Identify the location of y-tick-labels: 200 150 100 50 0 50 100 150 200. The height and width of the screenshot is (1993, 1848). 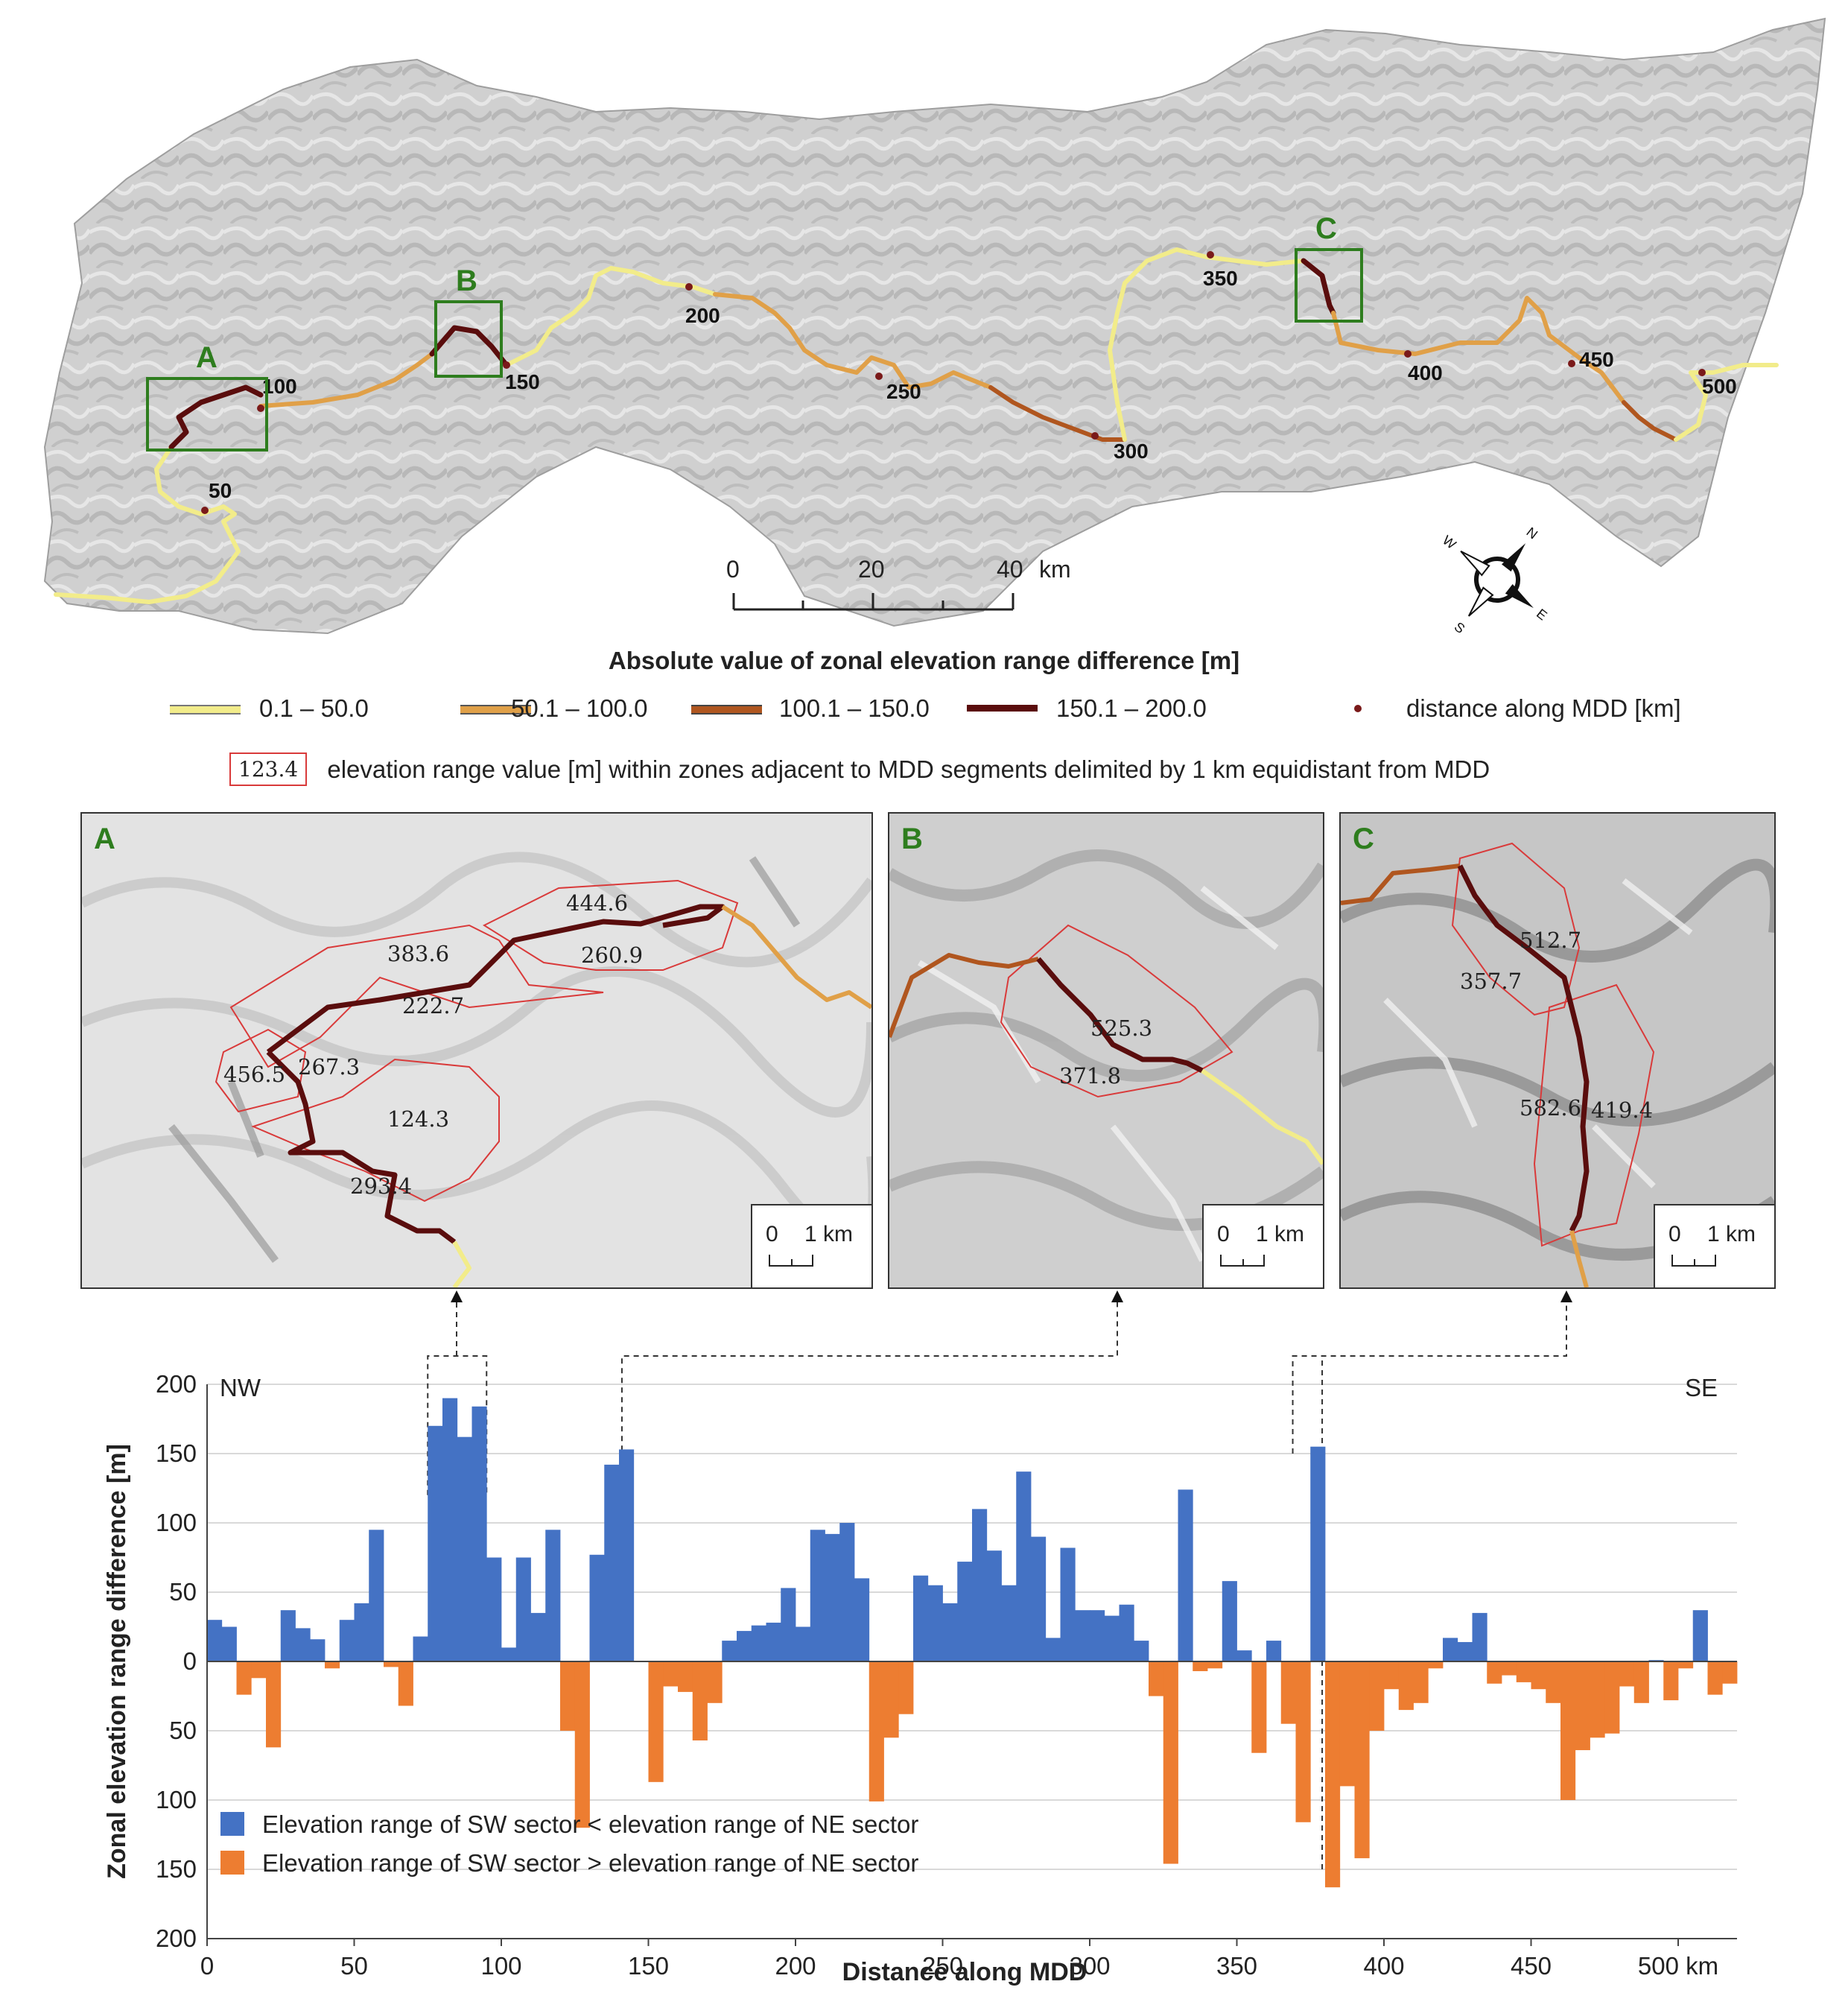
(176, 1661).